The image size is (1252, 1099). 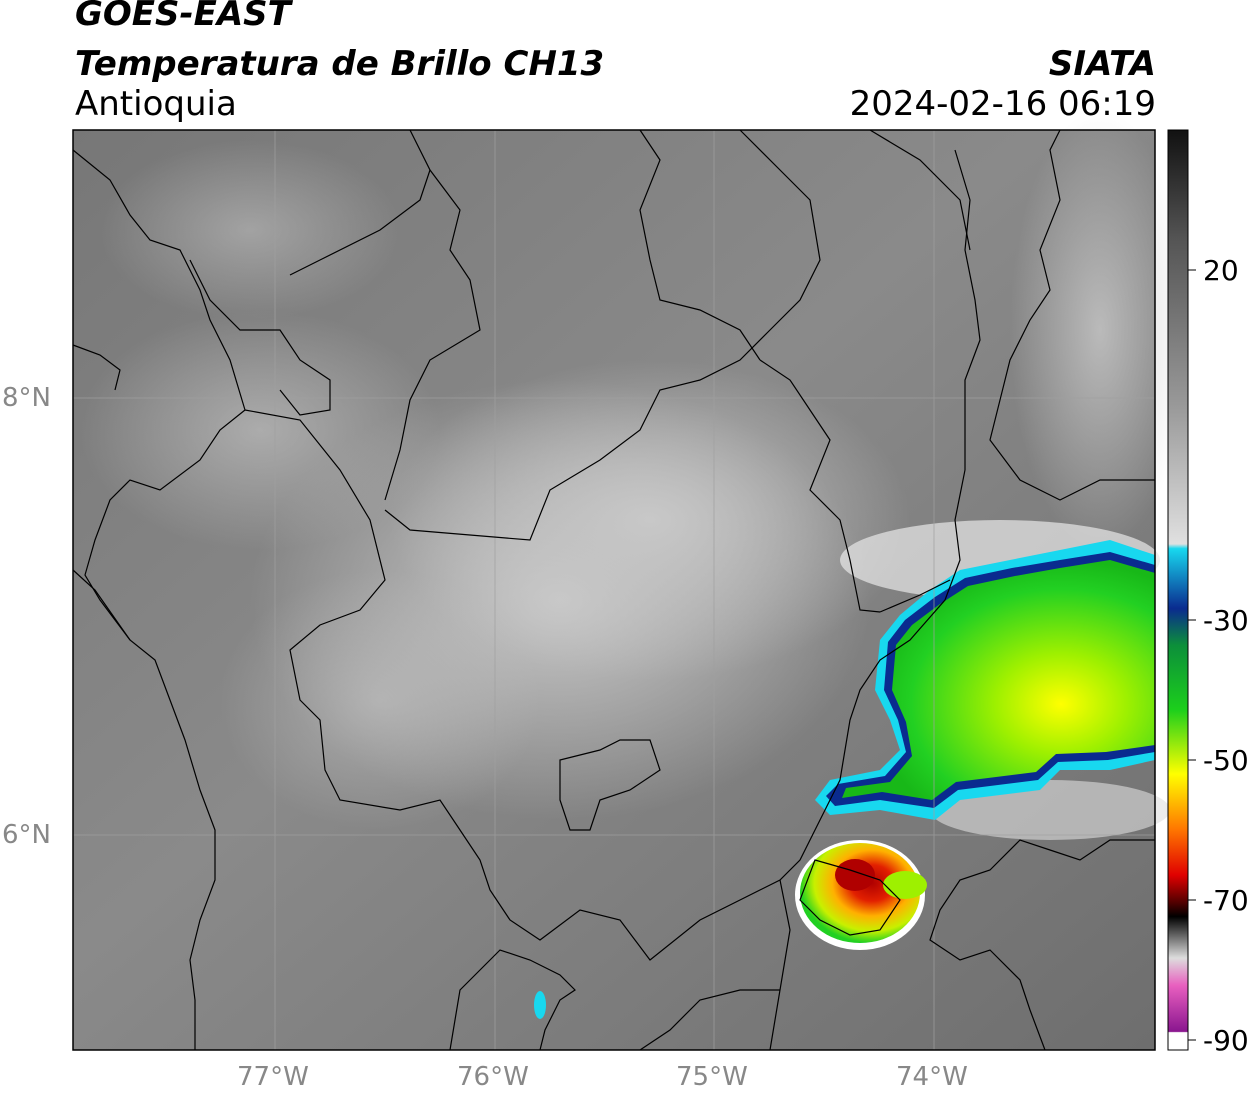 I want to click on lon-label-75w: 75°W, so click(x=712, y=1077).